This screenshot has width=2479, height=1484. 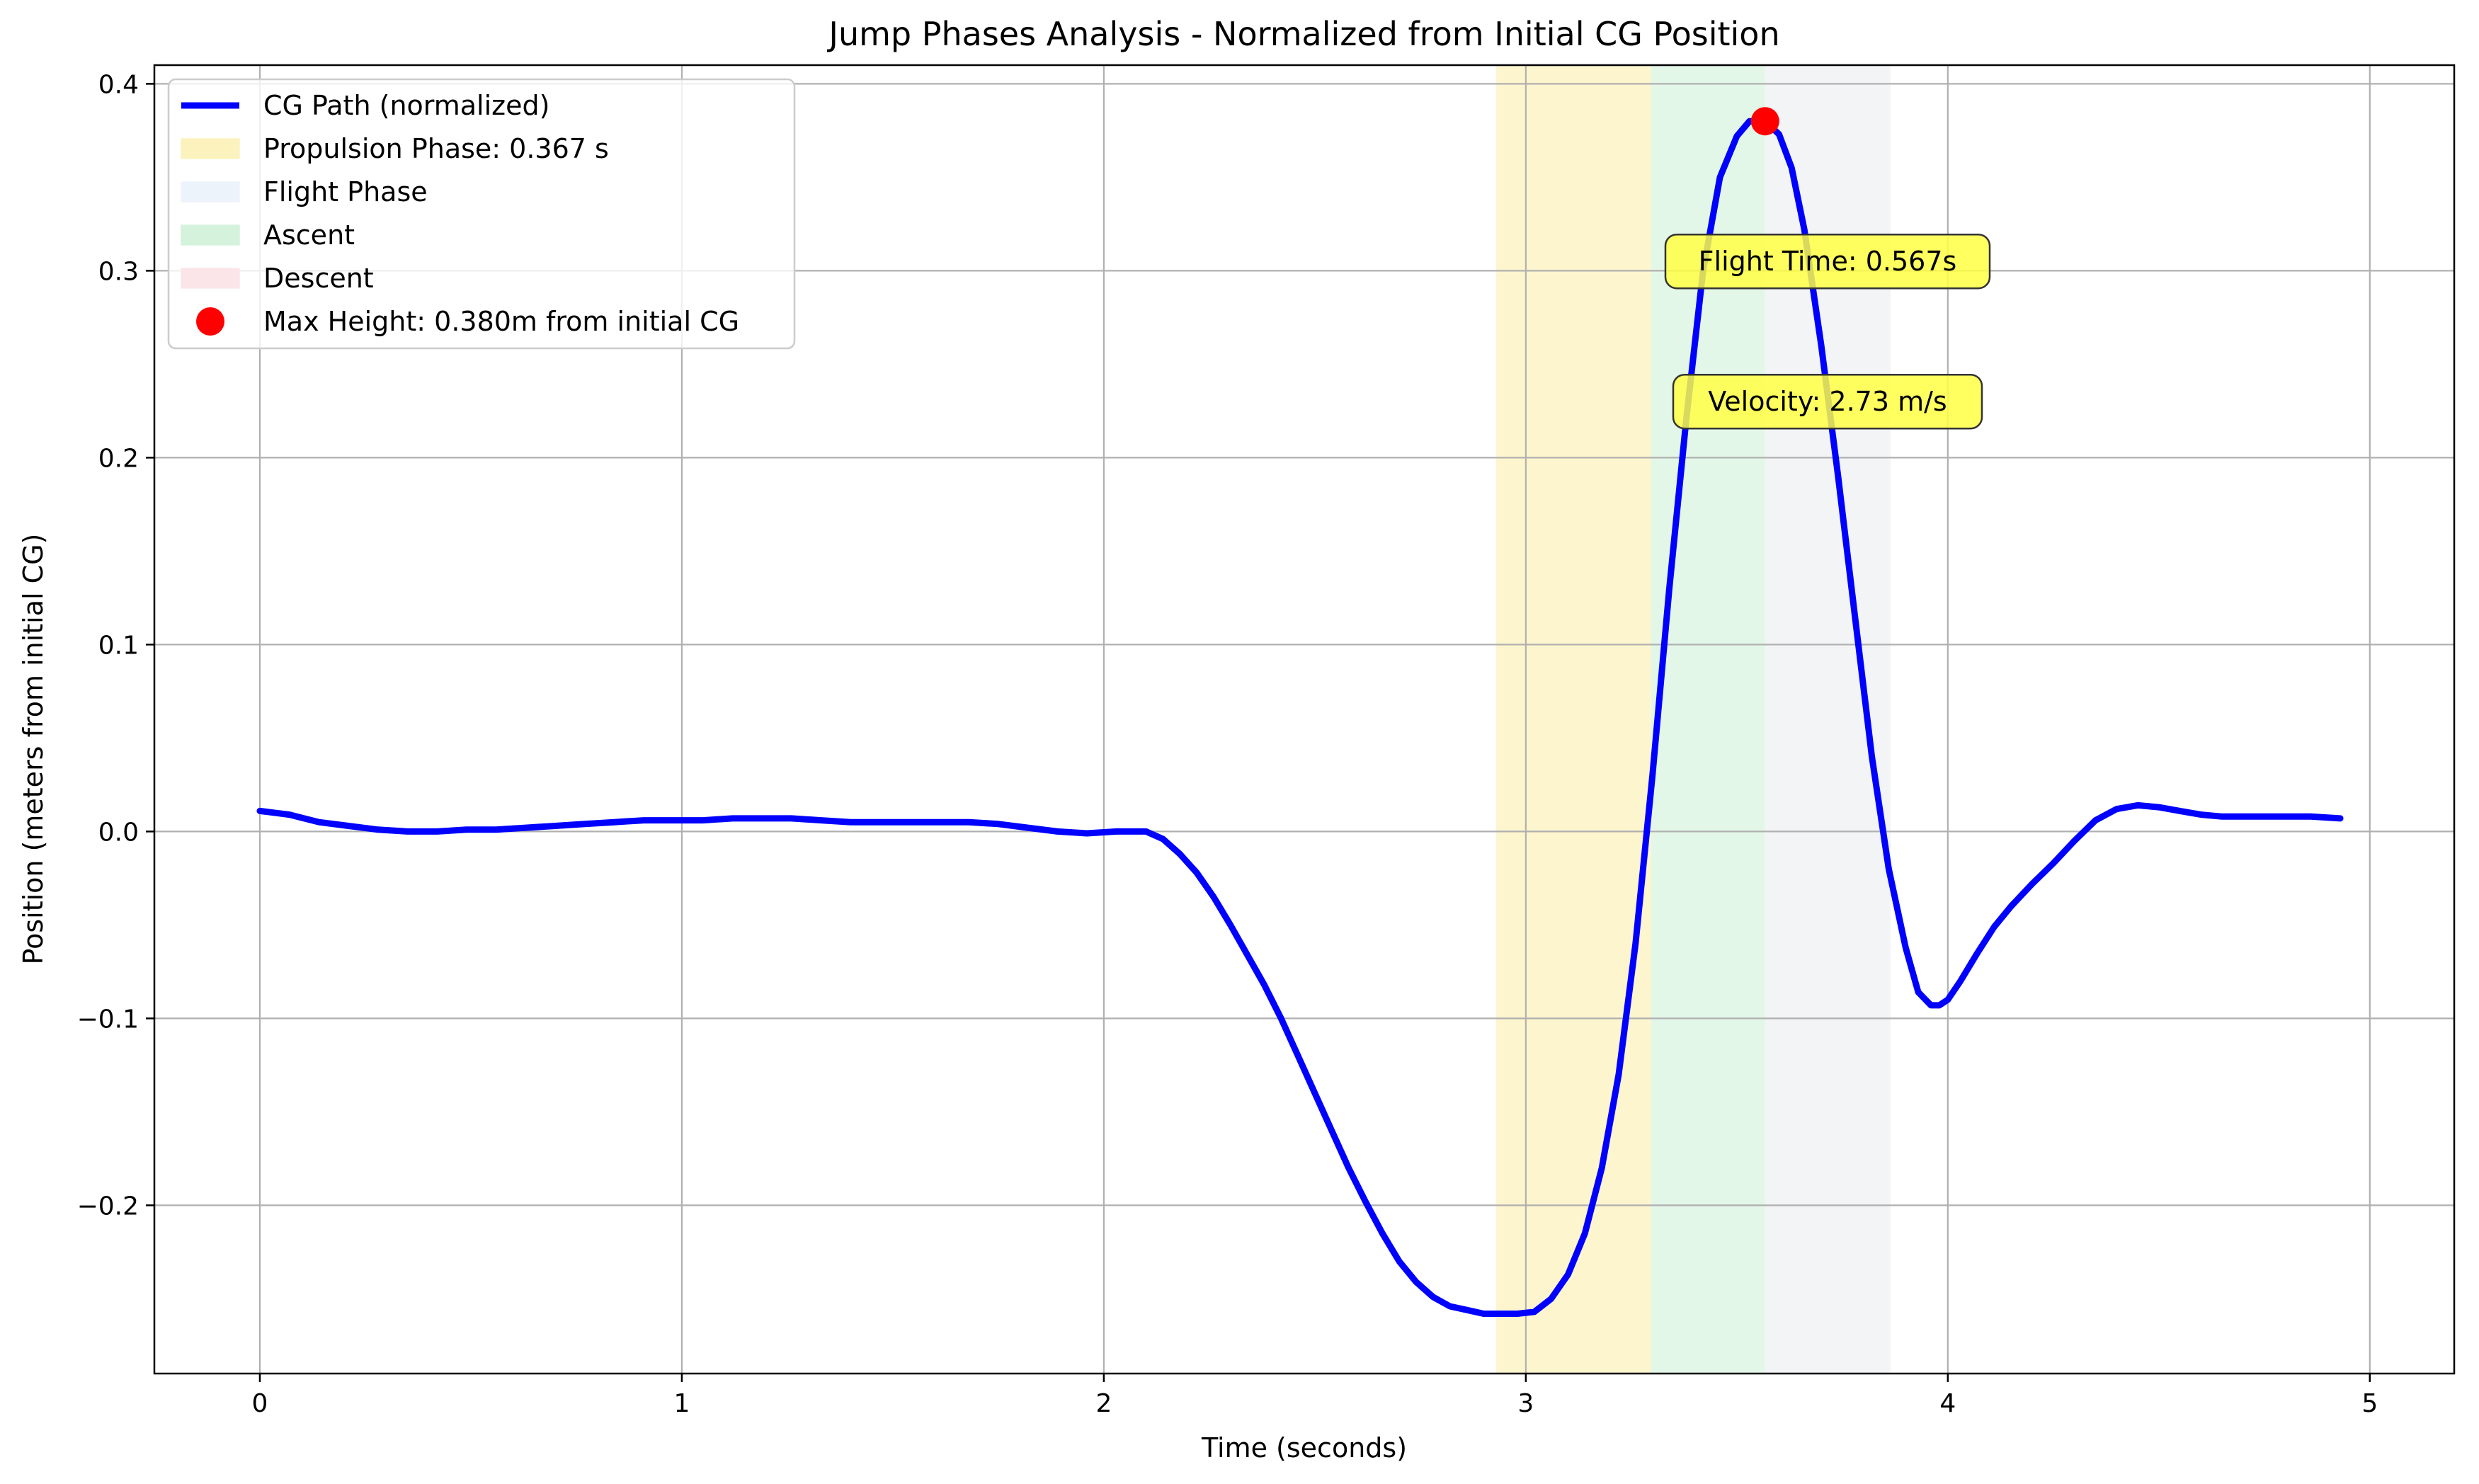 I want to click on annotation-text: Velocity: 2.73 m/s, so click(x=1828, y=401).